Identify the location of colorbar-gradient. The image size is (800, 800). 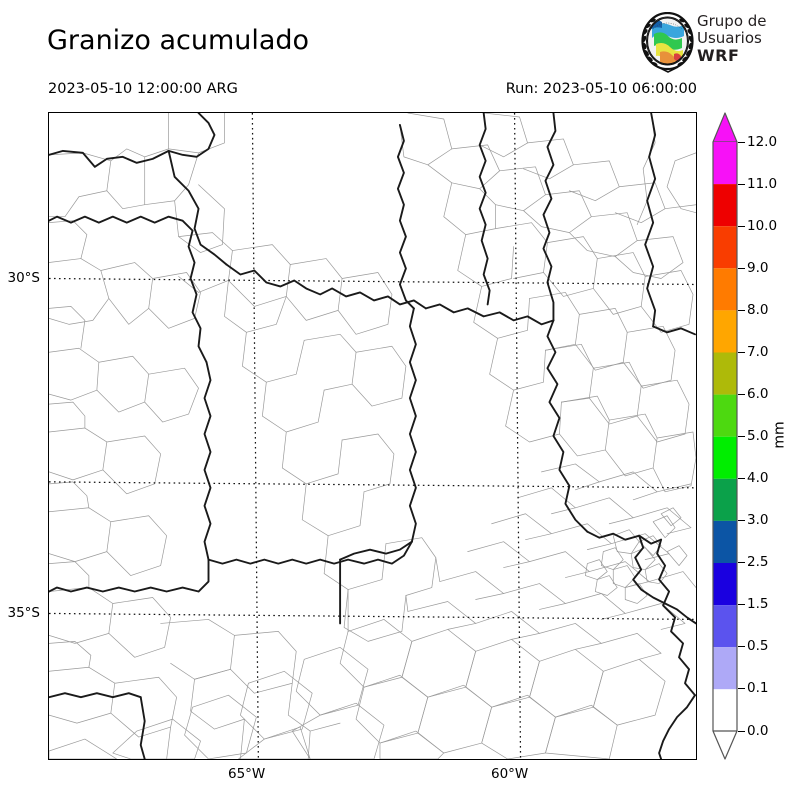
(725, 436).